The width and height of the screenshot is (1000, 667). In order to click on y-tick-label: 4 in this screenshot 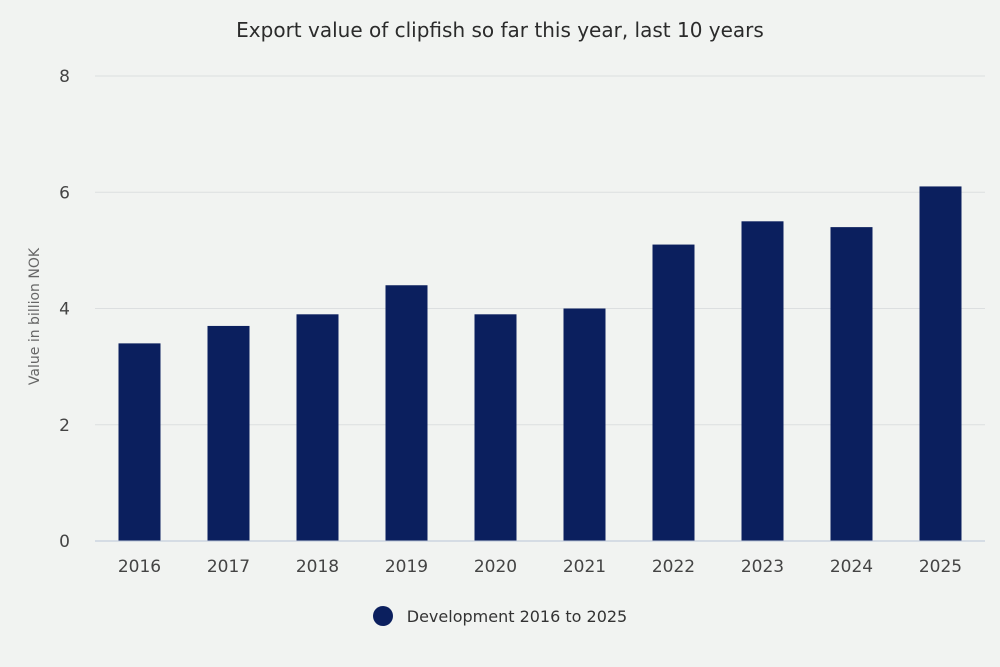, I will do `click(64, 310)`.